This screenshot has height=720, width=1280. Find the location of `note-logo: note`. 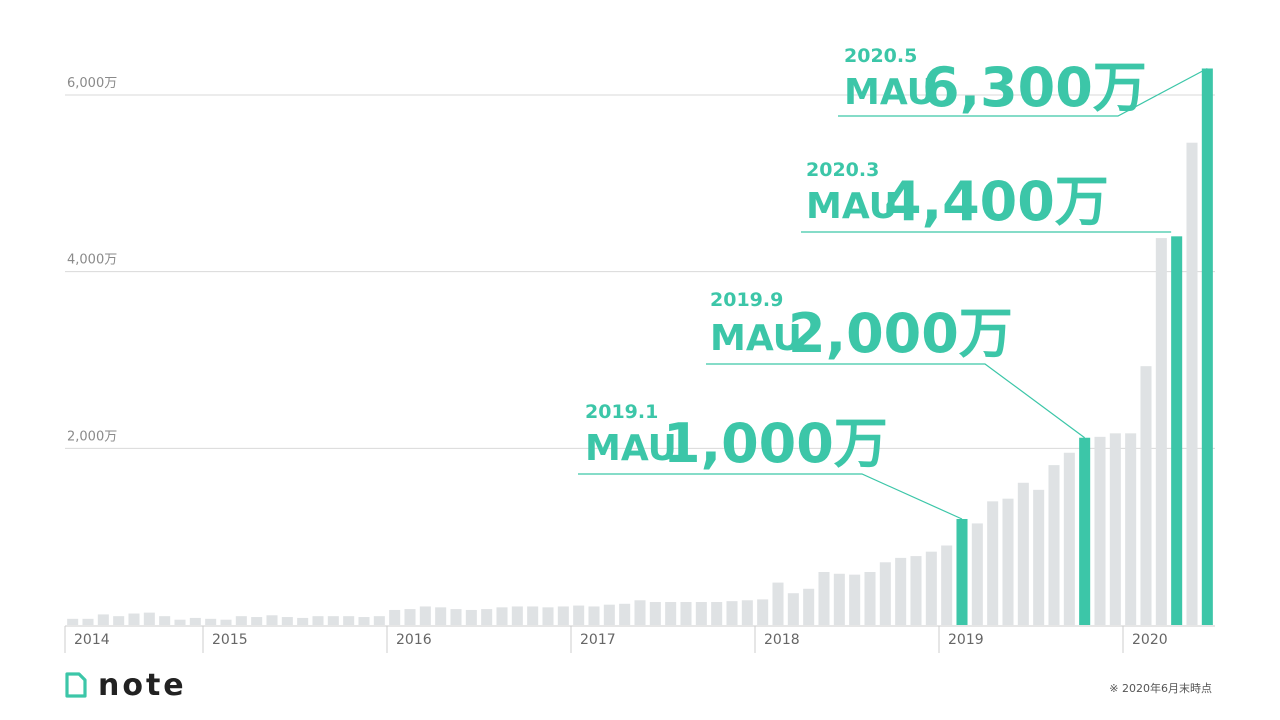

note-logo: note is located at coordinates (125, 685).